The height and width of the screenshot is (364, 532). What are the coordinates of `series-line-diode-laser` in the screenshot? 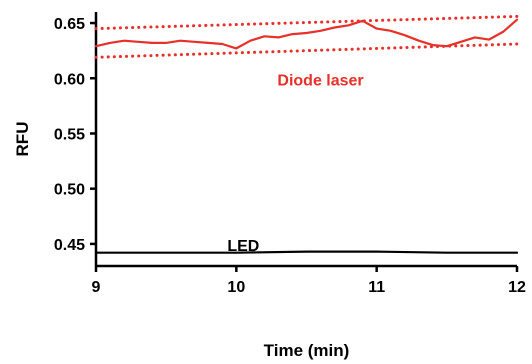 It's located at (306, 34).